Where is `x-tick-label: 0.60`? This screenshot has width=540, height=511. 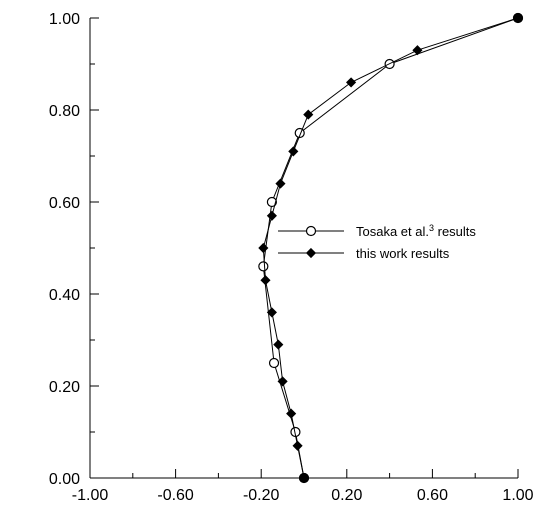 x-tick-label: 0.60 is located at coordinates (432, 495).